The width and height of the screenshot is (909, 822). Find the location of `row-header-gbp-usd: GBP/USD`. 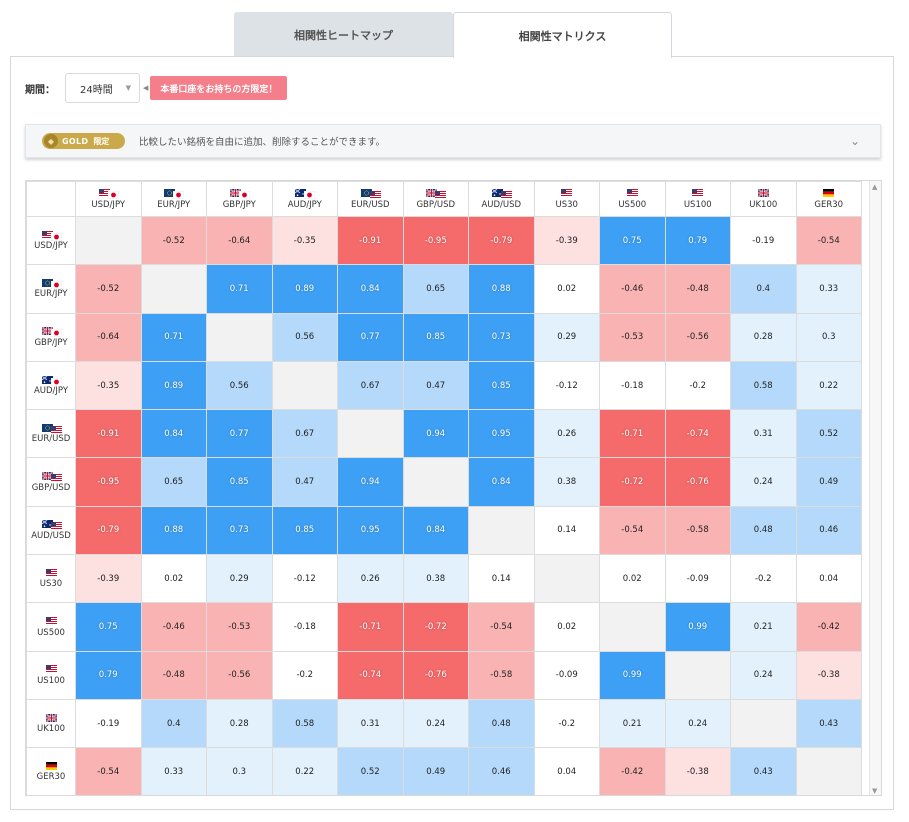

row-header-gbp-usd: GBP/USD is located at coordinates (51, 482).